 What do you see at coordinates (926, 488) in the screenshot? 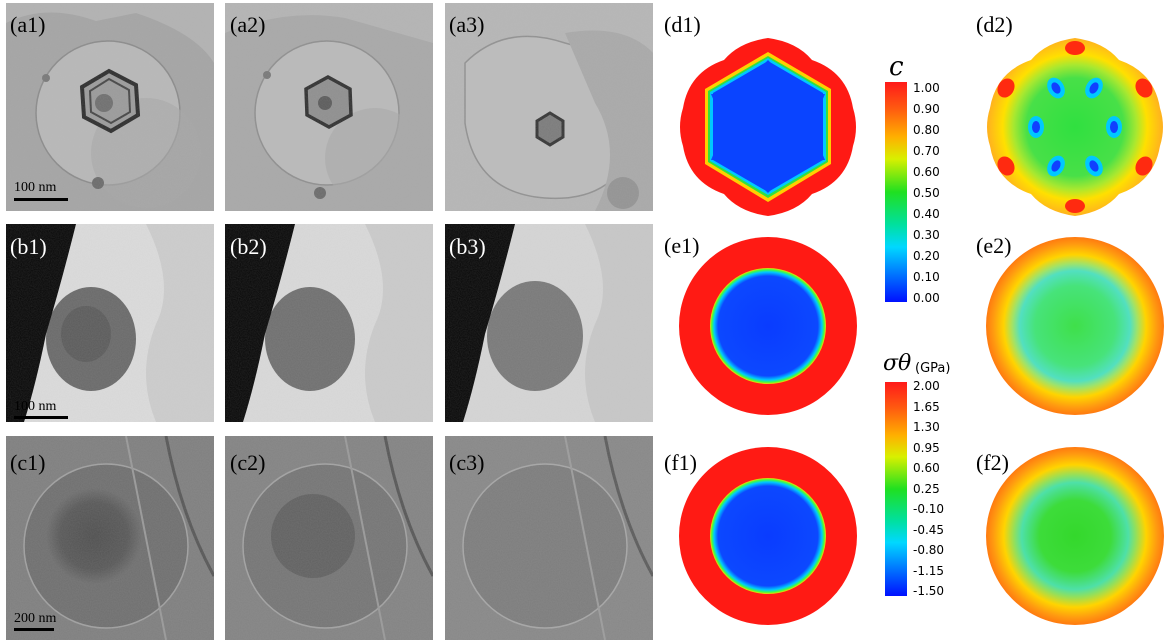
I see `colorbar-stress-tick: 0.25` at bounding box center [926, 488].